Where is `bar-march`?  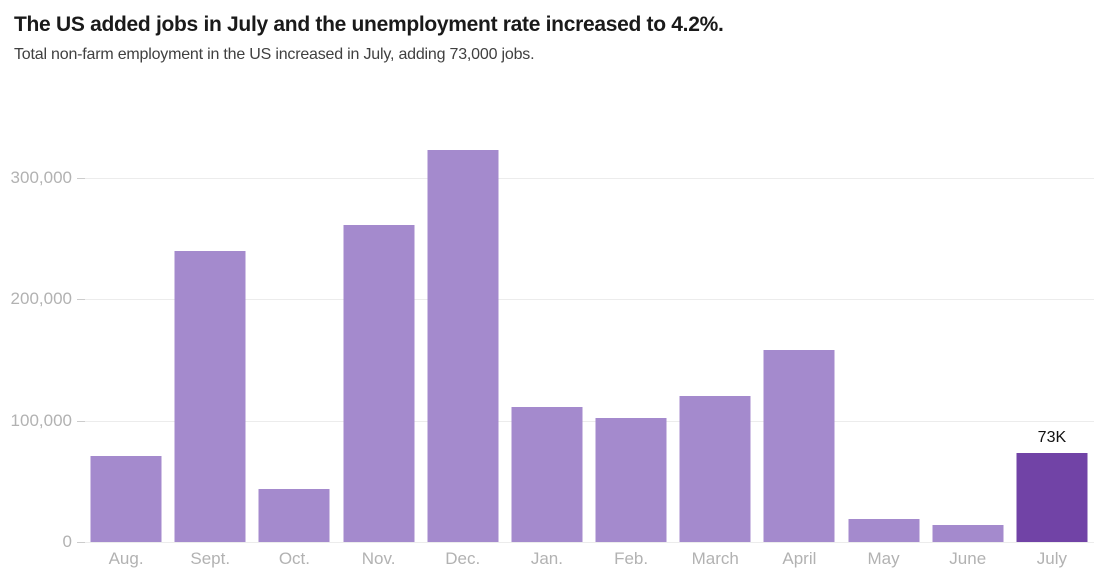 bar-march is located at coordinates (715, 469).